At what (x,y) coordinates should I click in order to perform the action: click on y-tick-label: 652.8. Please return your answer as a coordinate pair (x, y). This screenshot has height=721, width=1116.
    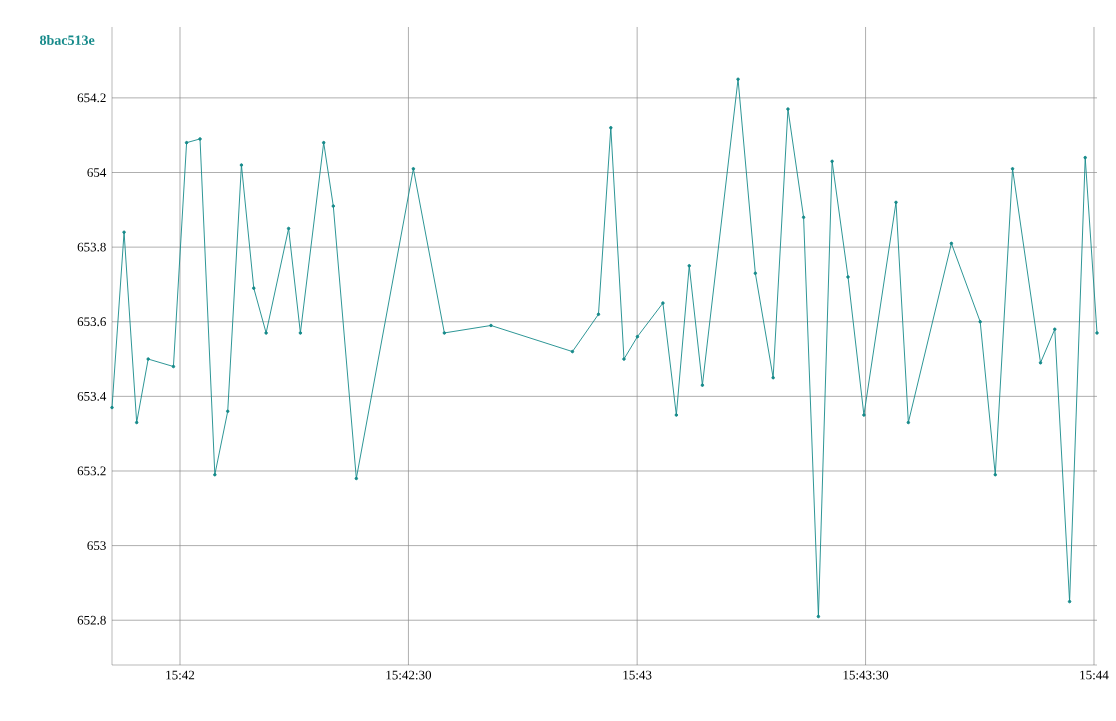
    Looking at the image, I should click on (91, 620).